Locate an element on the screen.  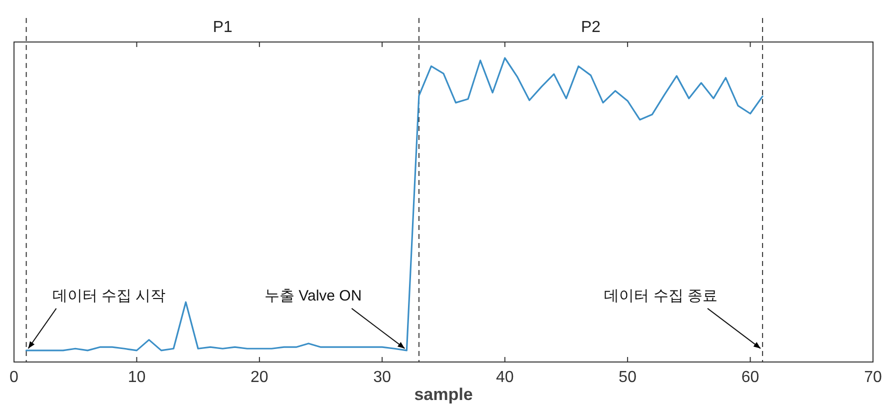
annotation: 데이터 수집 시작 is located at coordinates (109, 295).